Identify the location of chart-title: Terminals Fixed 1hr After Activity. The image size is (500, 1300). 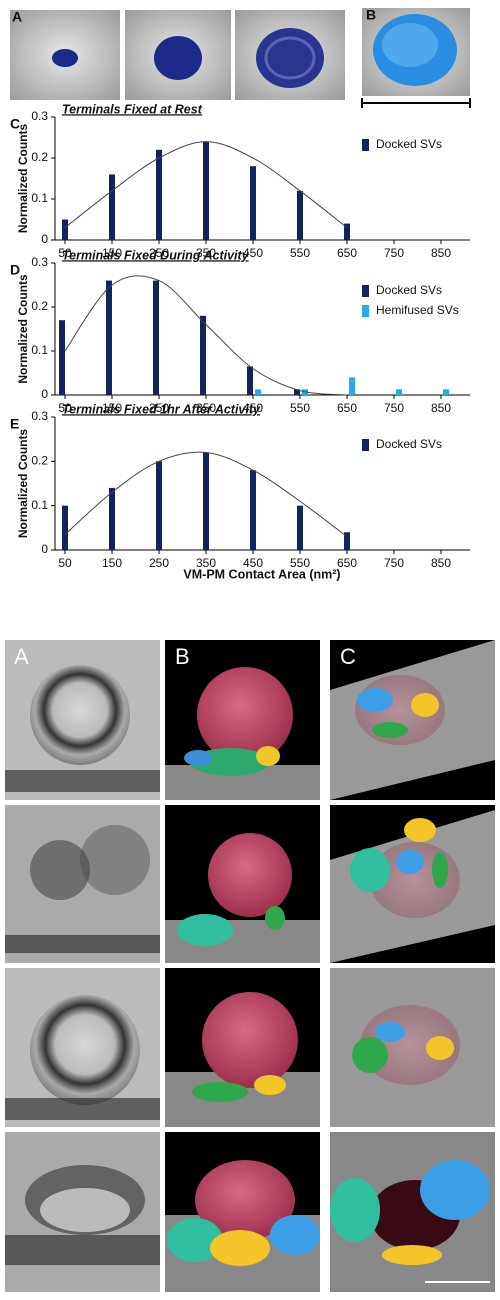
(161, 409).